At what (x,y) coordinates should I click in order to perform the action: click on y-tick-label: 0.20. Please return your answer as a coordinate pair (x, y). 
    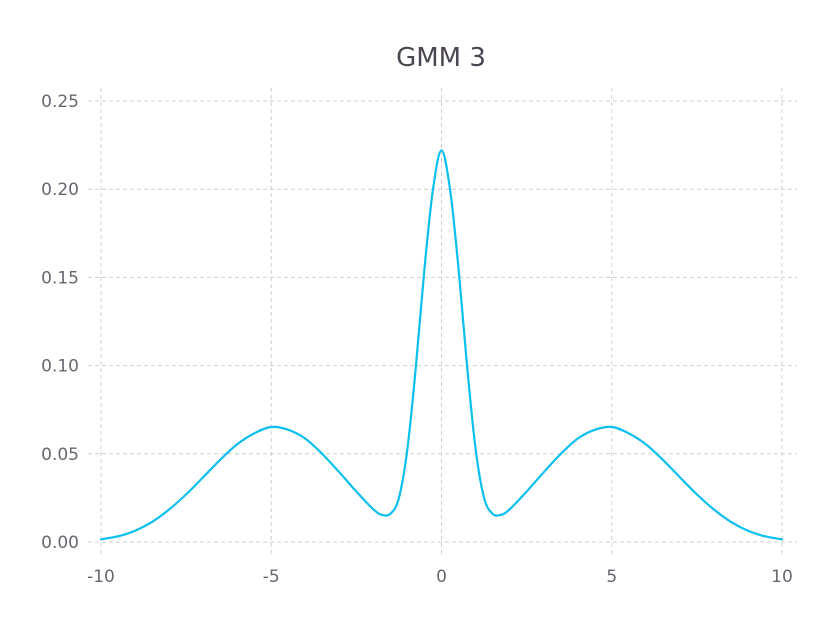
    Looking at the image, I should click on (60, 190).